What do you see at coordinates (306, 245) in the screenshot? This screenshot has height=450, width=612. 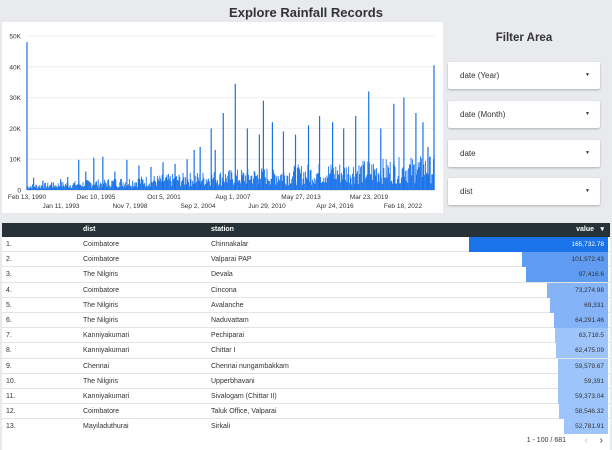 I see `table-row: 1. Coimbatore Chinnakalar 165,732.78` at bounding box center [306, 245].